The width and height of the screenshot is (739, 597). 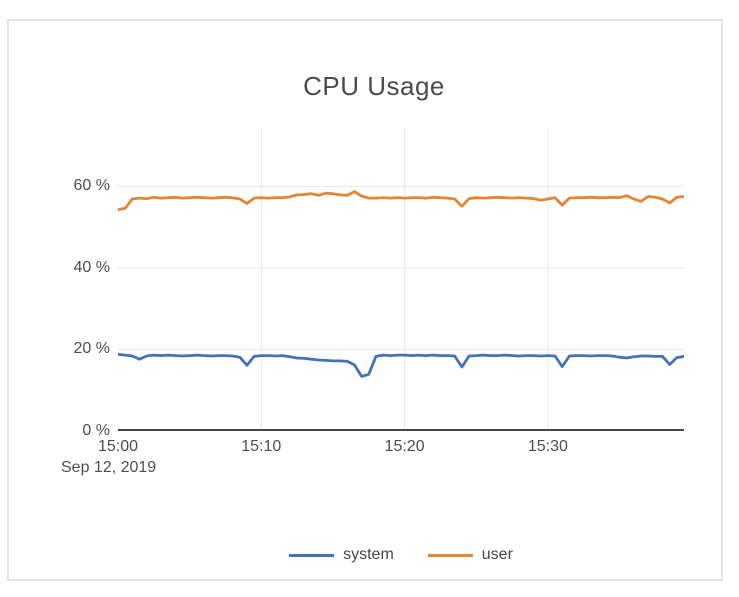 What do you see at coordinates (497, 554) in the screenshot?
I see `legend-label-user: user` at bounding box center [497, 554].